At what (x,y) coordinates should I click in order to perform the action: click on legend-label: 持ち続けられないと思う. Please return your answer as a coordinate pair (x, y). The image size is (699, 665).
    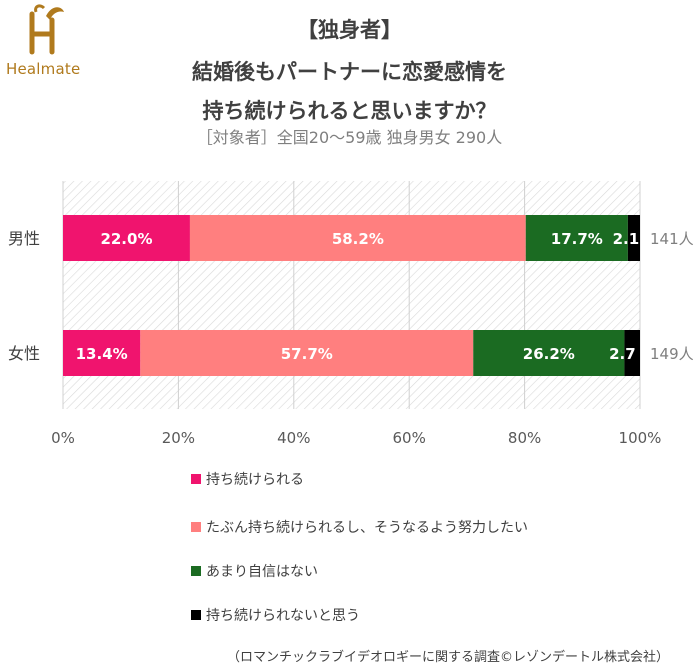
    Looking at the image, I should click on (283, 616).